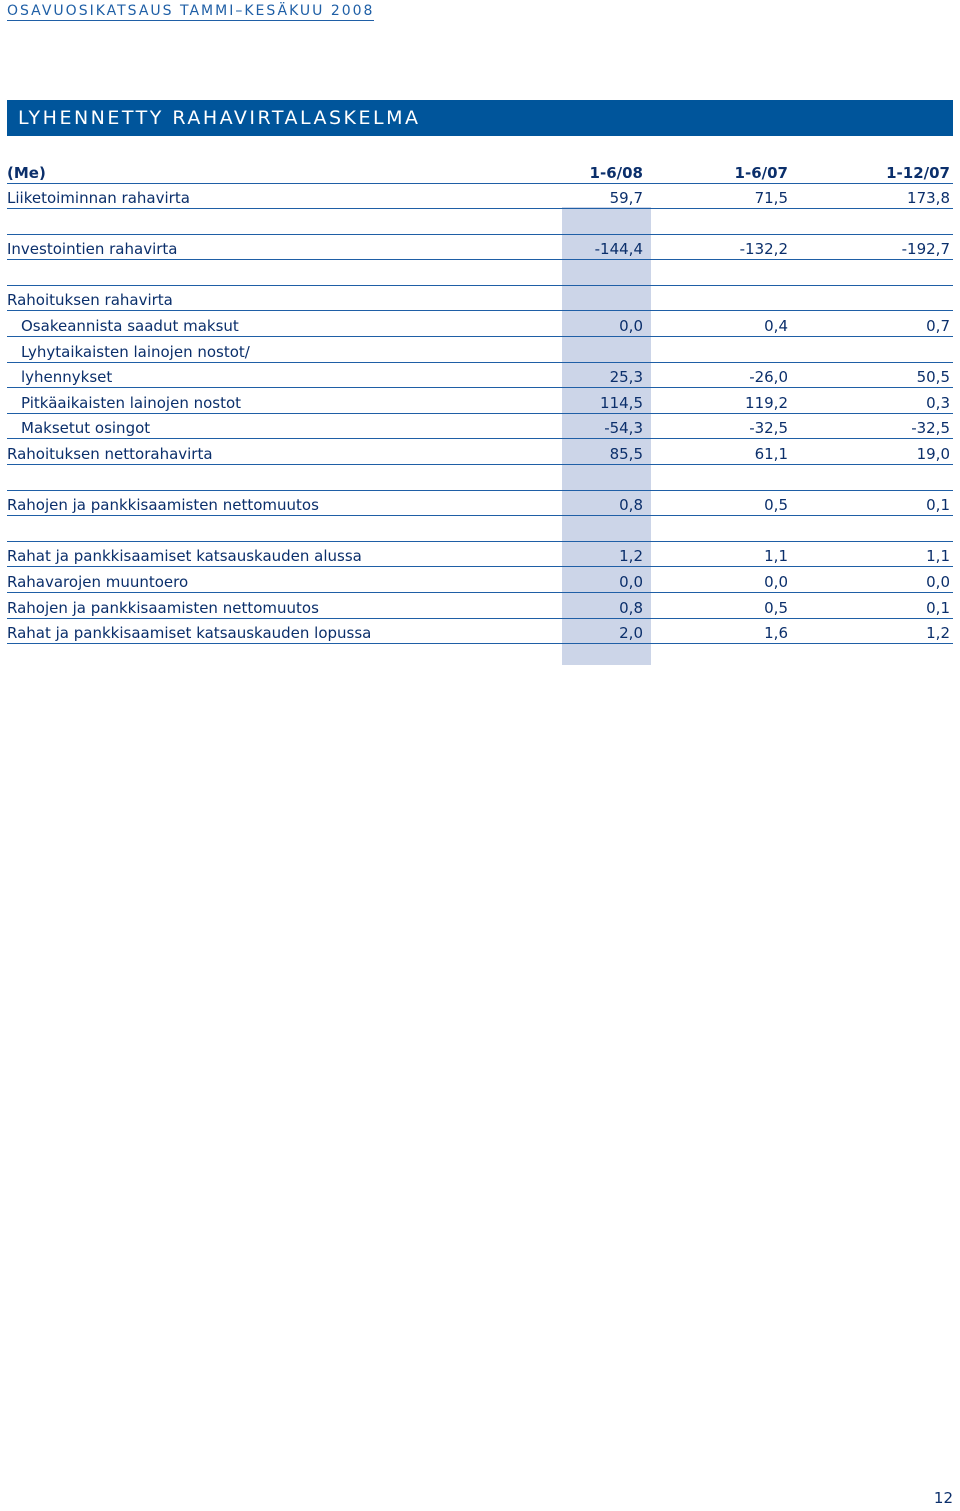 The width and height of the screenshot is (960, 1511). Describe the element at coordinates (626, 377) in the screenshot. I see `row-value-c1: 25,3` at that location.